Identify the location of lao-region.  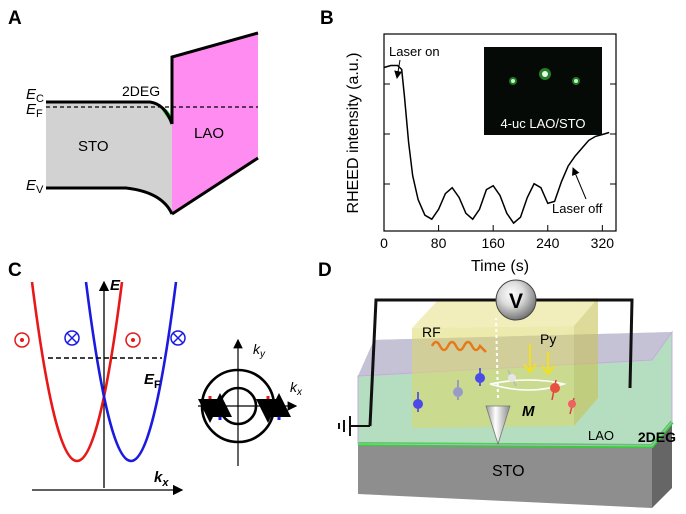
(215, 122).